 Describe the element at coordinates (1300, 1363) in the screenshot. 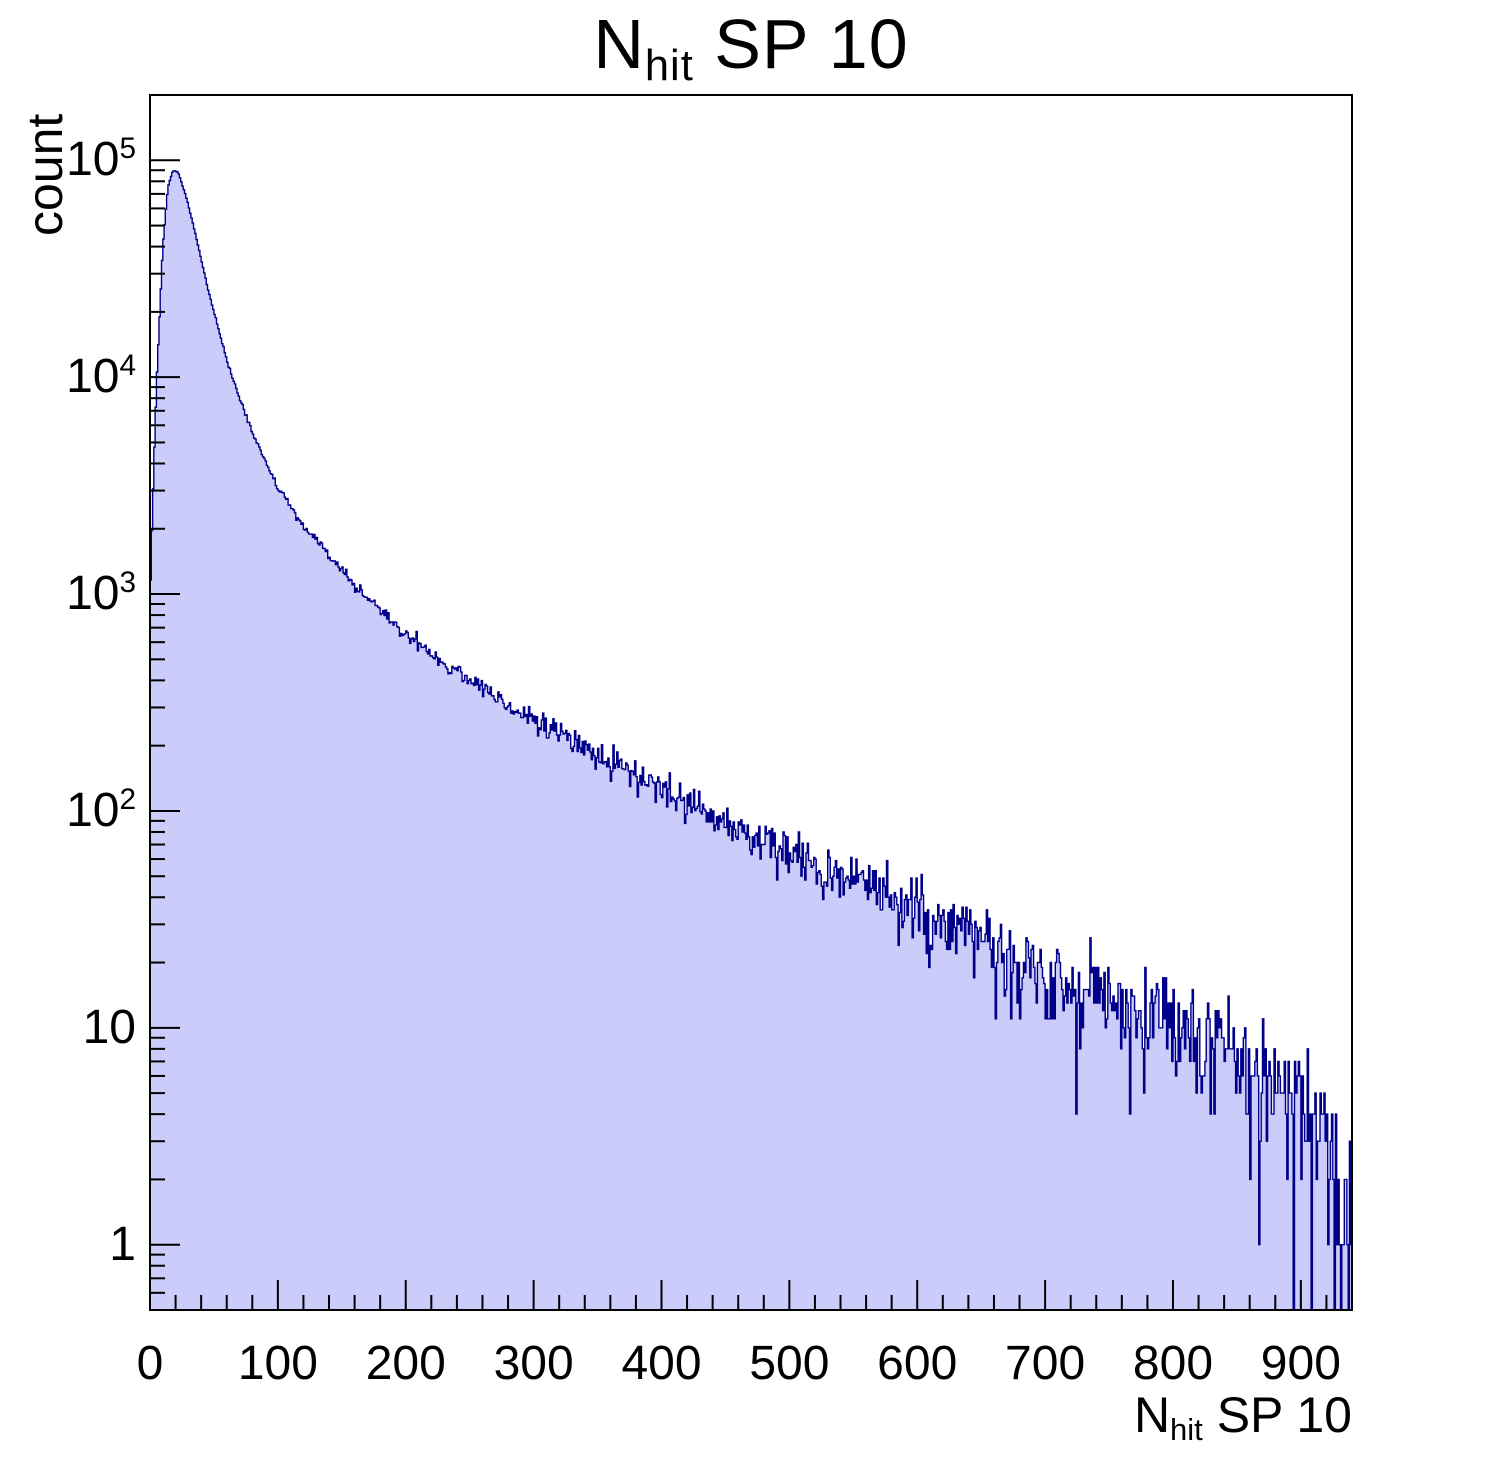

I see `x-tick-label: 900` at that location.